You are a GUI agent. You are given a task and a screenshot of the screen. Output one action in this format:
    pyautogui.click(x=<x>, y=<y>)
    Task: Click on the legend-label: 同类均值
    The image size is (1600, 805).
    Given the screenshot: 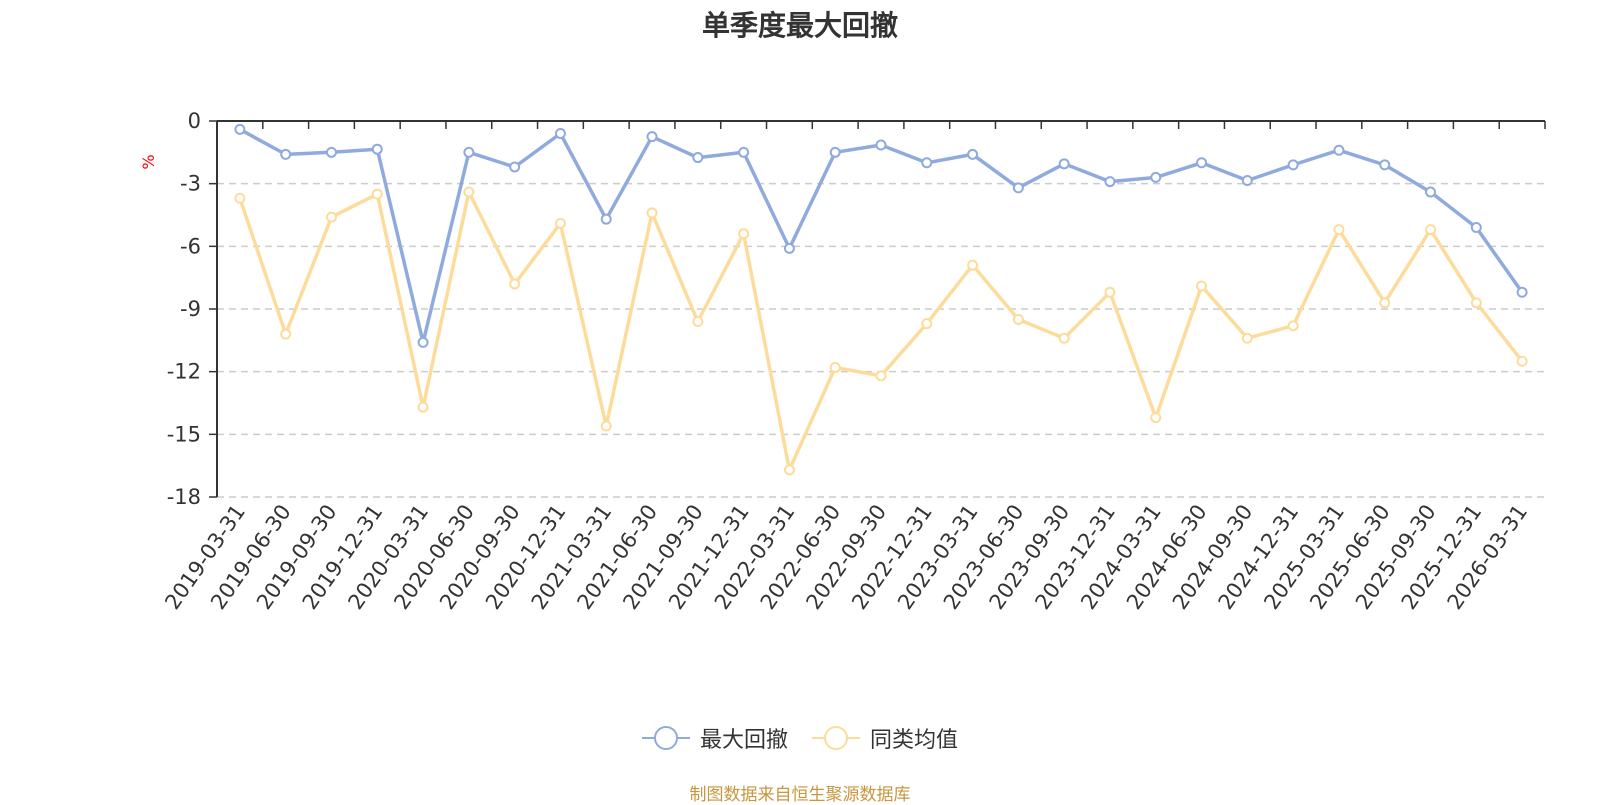 What is the action you would take?
    pyautogui.click(x=914, y=740)
    